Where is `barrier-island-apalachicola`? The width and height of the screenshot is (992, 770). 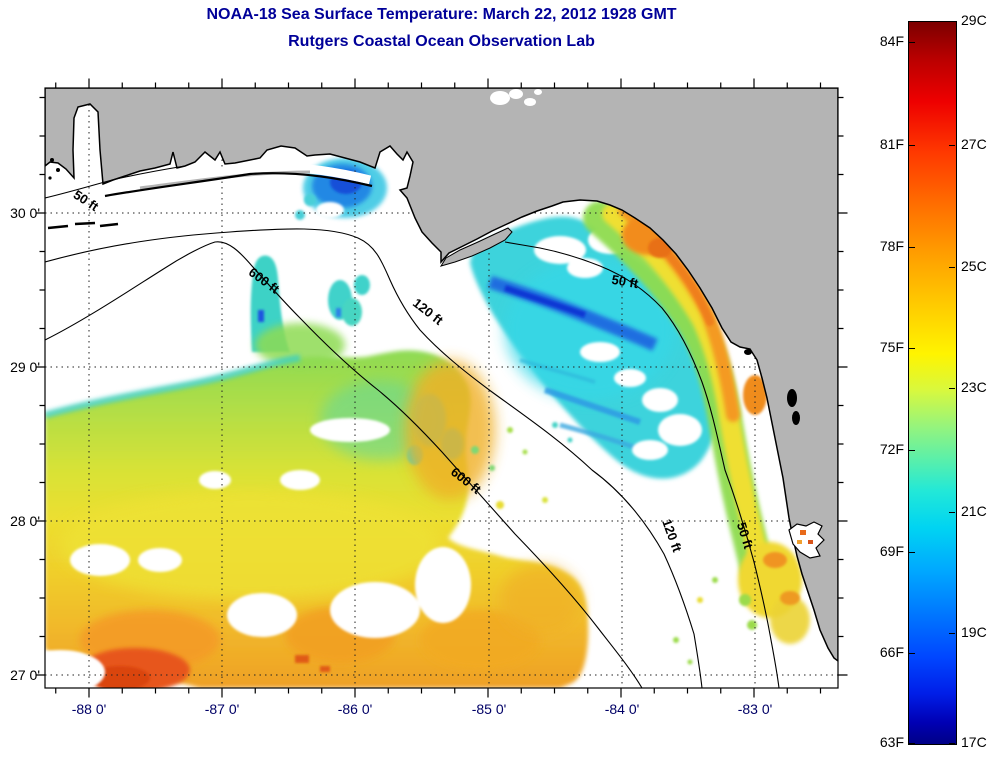
barrier-island-apalachicola is located at coordinates (476, 247).